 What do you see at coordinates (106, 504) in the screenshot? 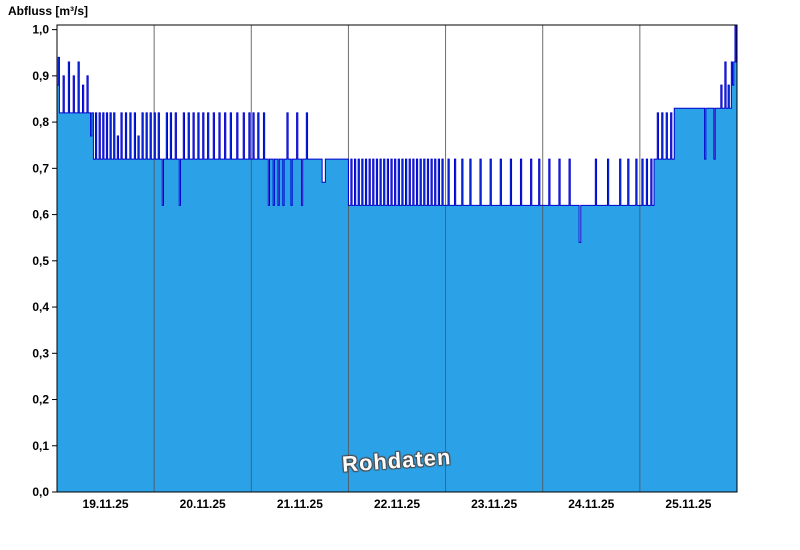
I see `x-tick-label: 19.11.25` at bounding box center [106, 504].